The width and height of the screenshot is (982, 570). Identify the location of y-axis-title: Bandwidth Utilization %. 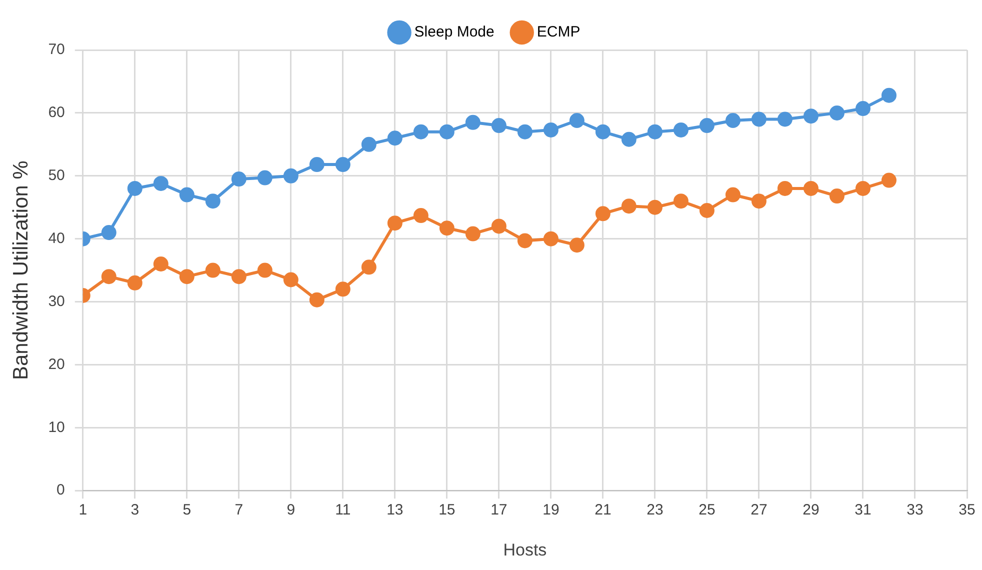
(20, 270).